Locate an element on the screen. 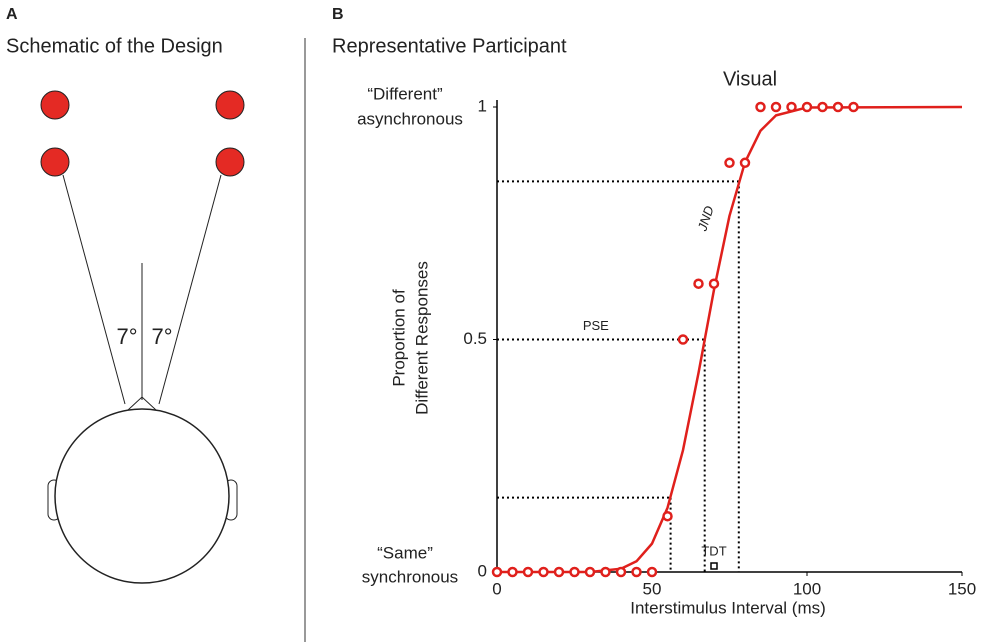 Image resolution: width=992 pixels, height=642 pixels. panel-label: B is located at coordinates (338, 14).